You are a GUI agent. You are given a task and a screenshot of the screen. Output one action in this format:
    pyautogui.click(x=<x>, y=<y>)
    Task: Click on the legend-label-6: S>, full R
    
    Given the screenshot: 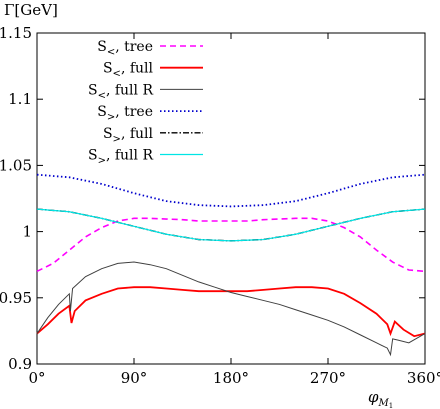 What is the action you would take?
    pyautogui.click(x=120, y=157)
    